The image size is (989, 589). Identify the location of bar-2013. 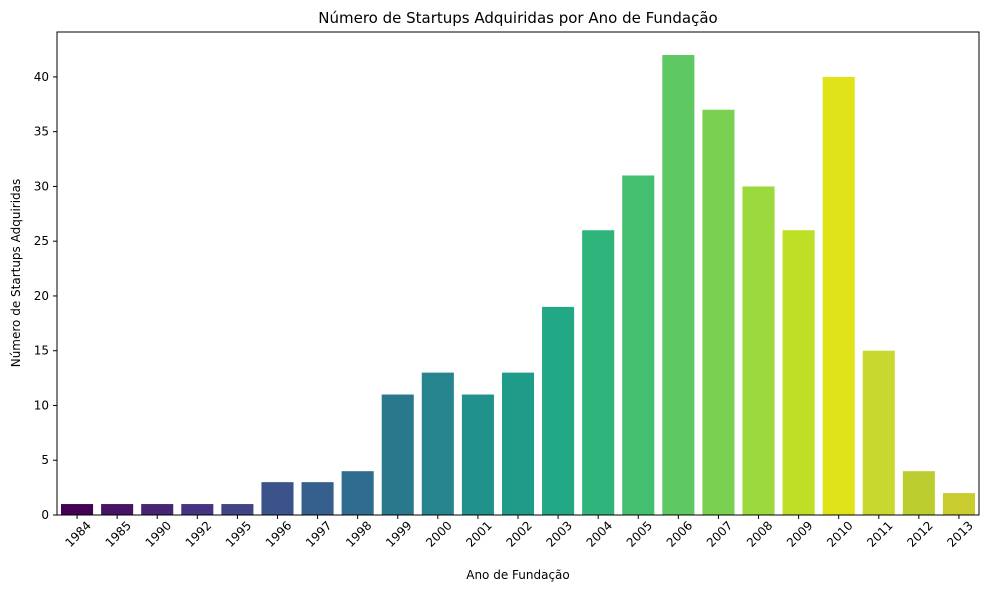
(958, 504).